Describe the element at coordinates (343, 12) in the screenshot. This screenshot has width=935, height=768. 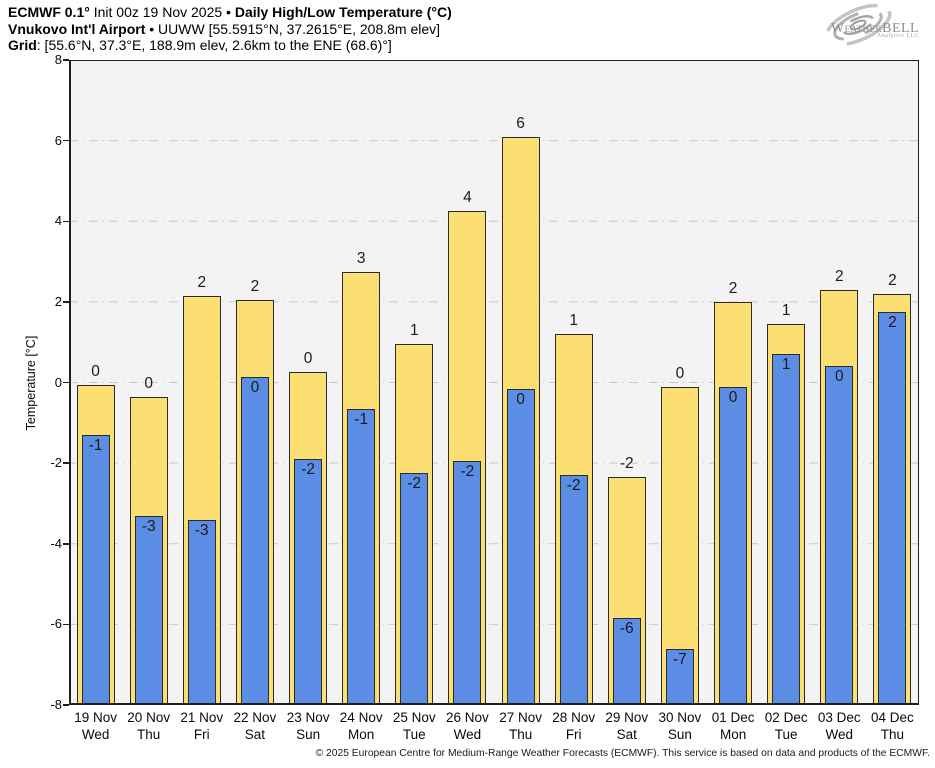
I see `chart-title: Daily High/Low Temperature (°C)` at that location.